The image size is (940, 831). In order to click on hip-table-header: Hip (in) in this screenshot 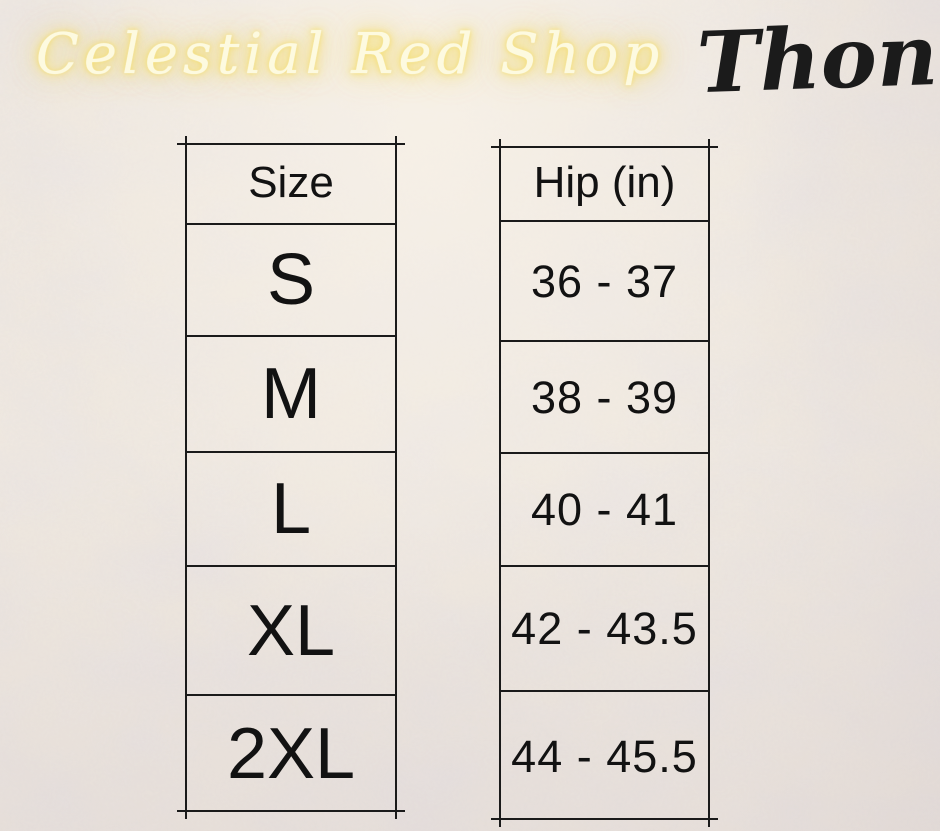, I will do `click(604, 182)`.